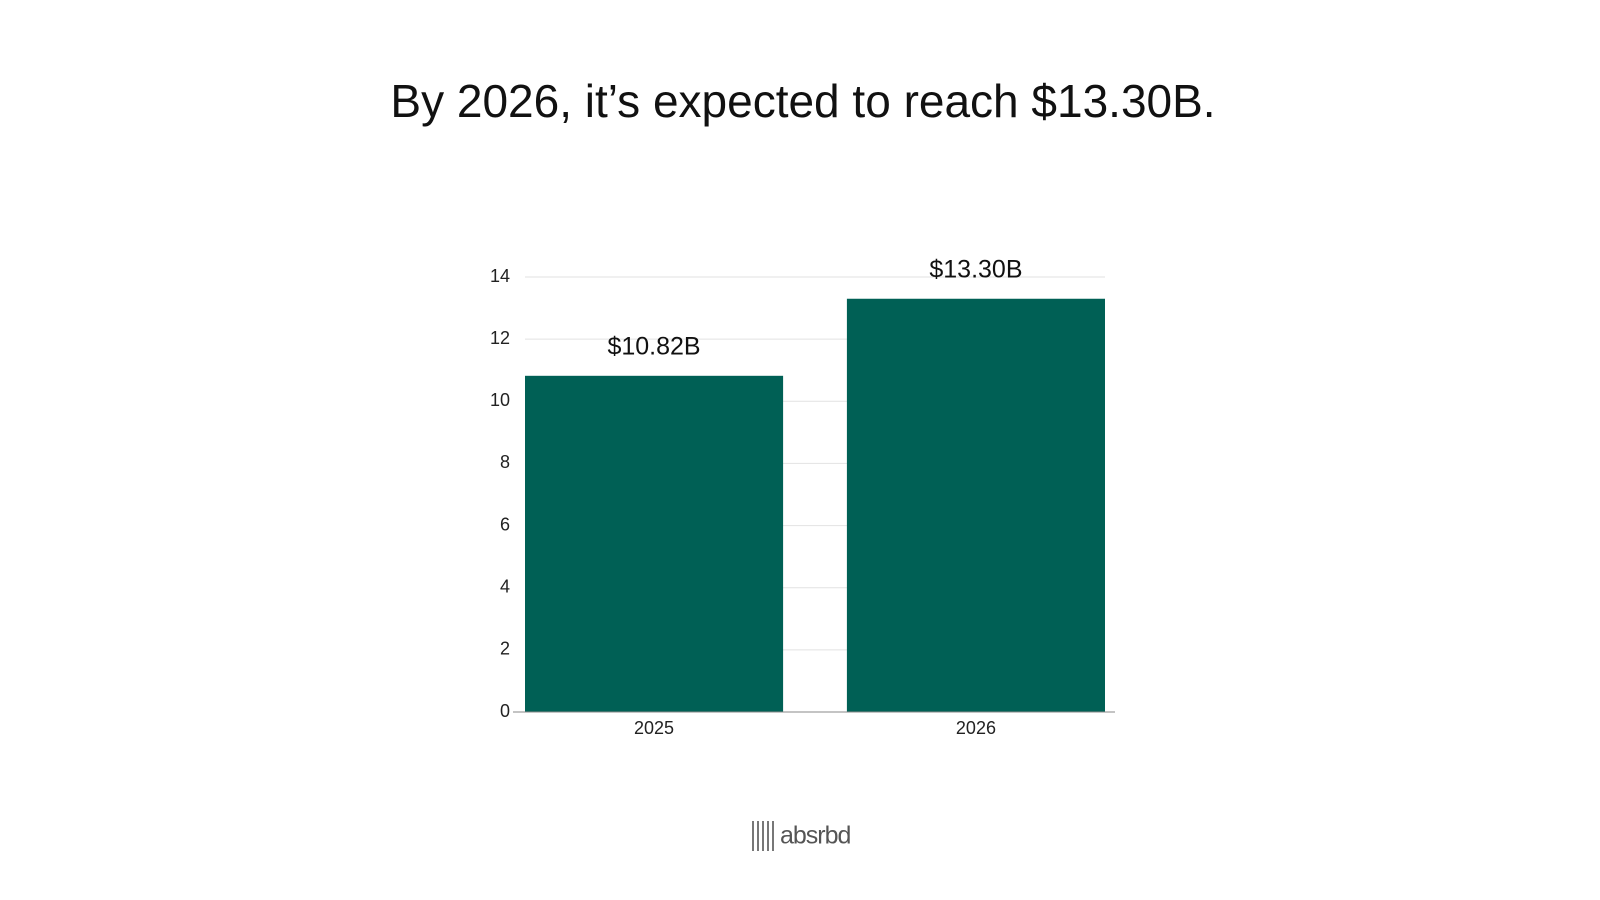 The width and height of the screenshot is (1600, 900). I want to click on x-tick-label: 2025, so click(654, 728).